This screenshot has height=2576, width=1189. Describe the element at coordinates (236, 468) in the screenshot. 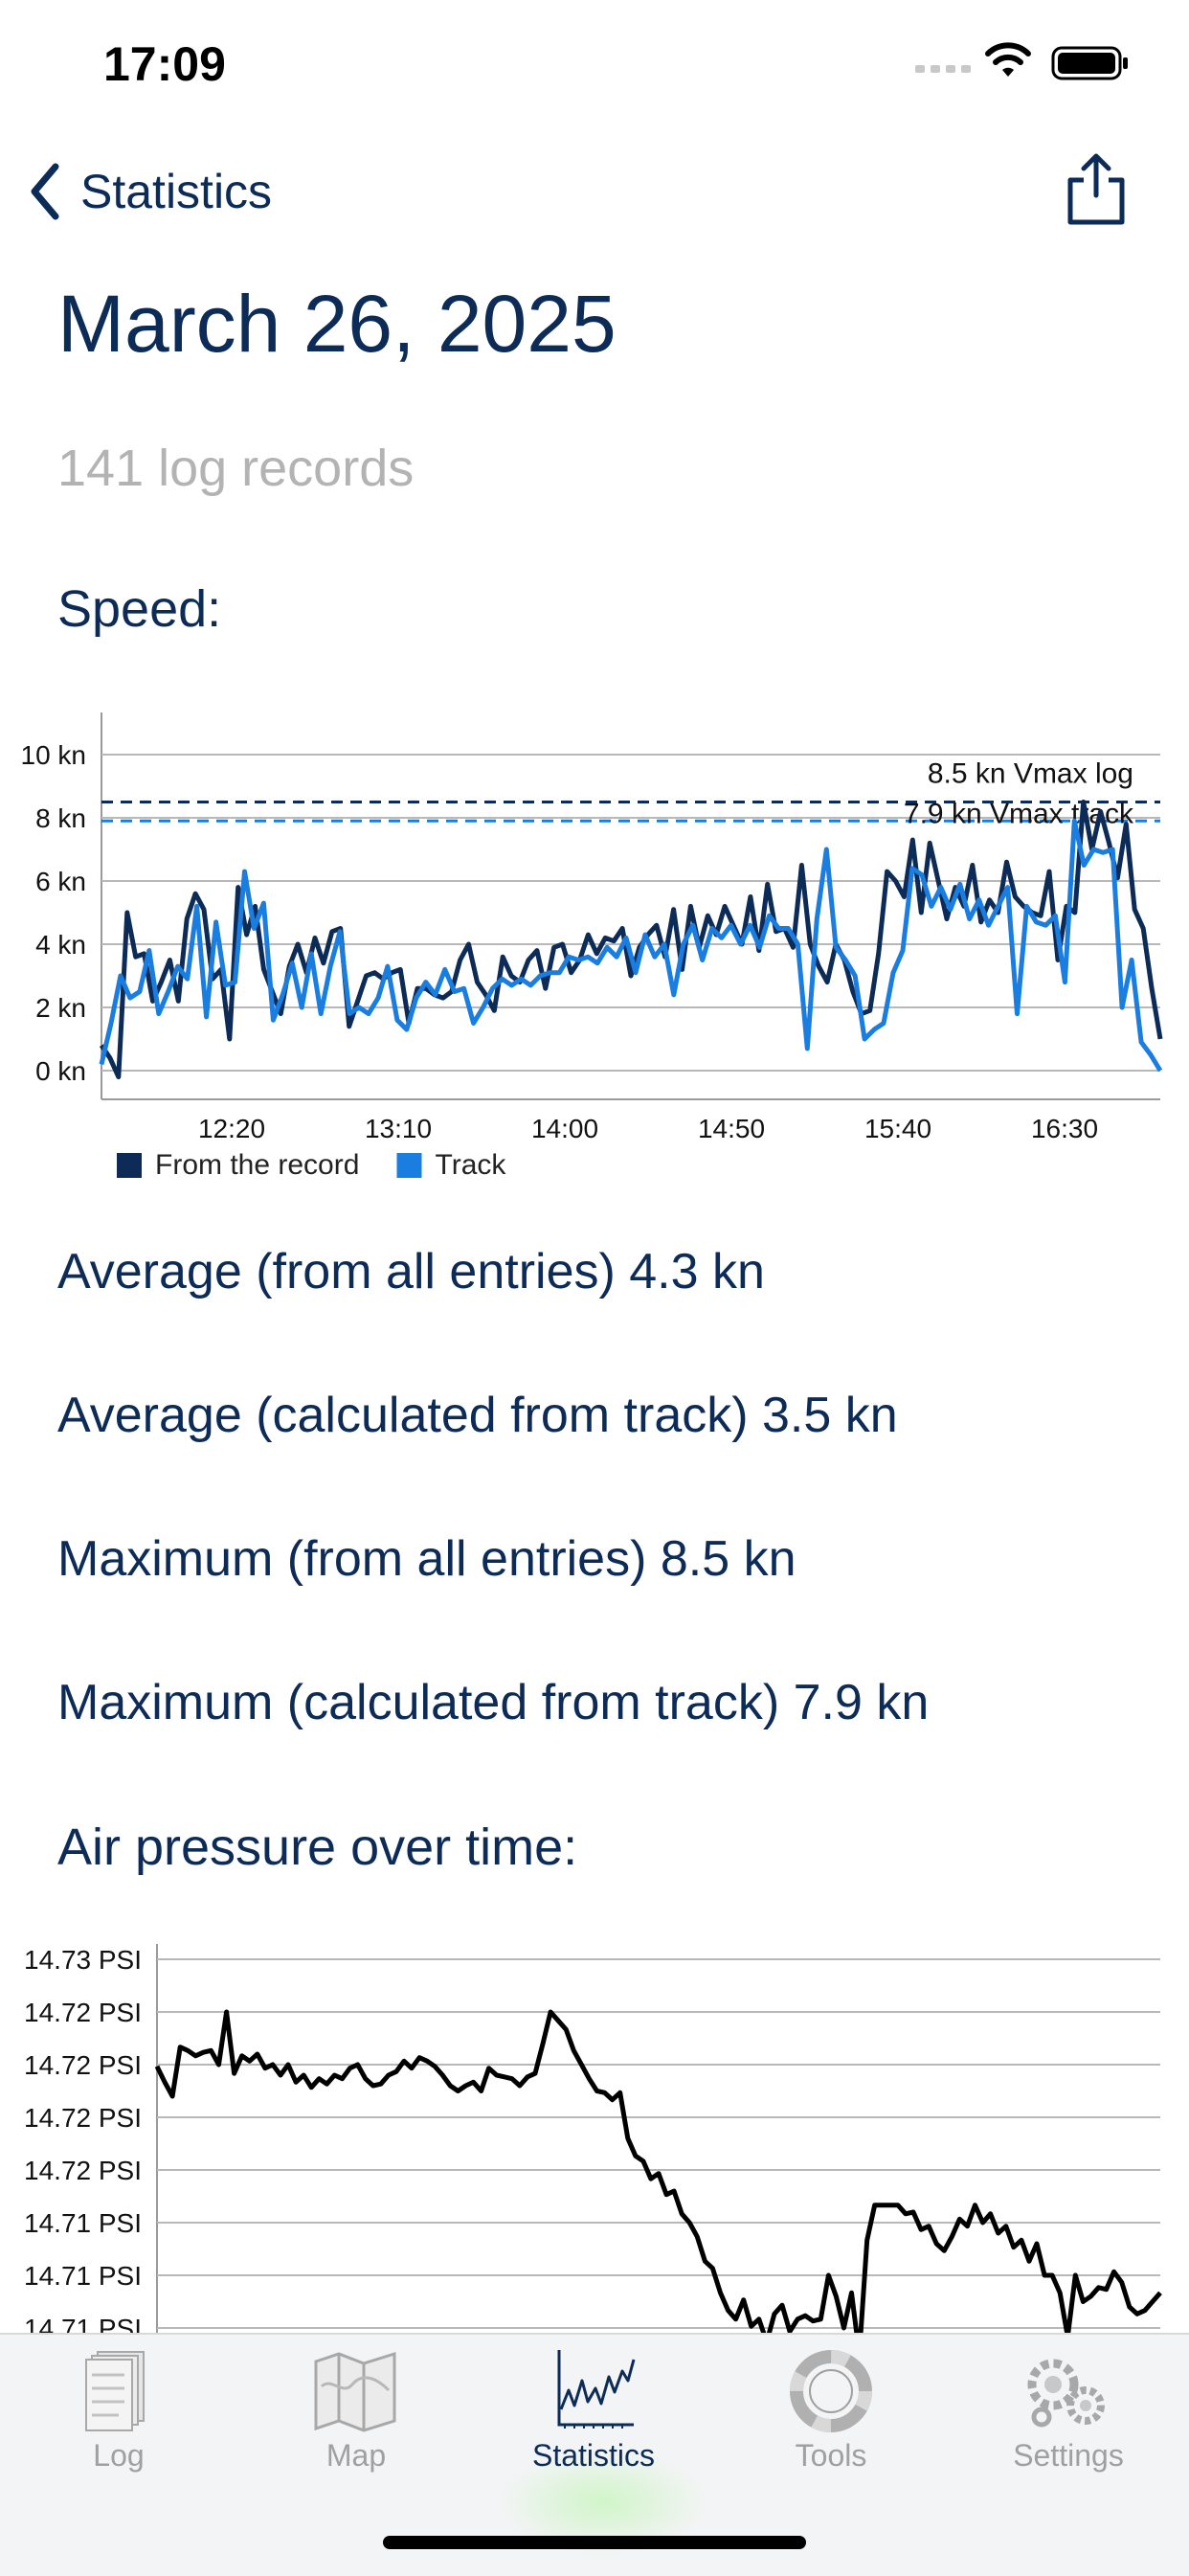

I see `log-records-count: 141 log records` at that location.